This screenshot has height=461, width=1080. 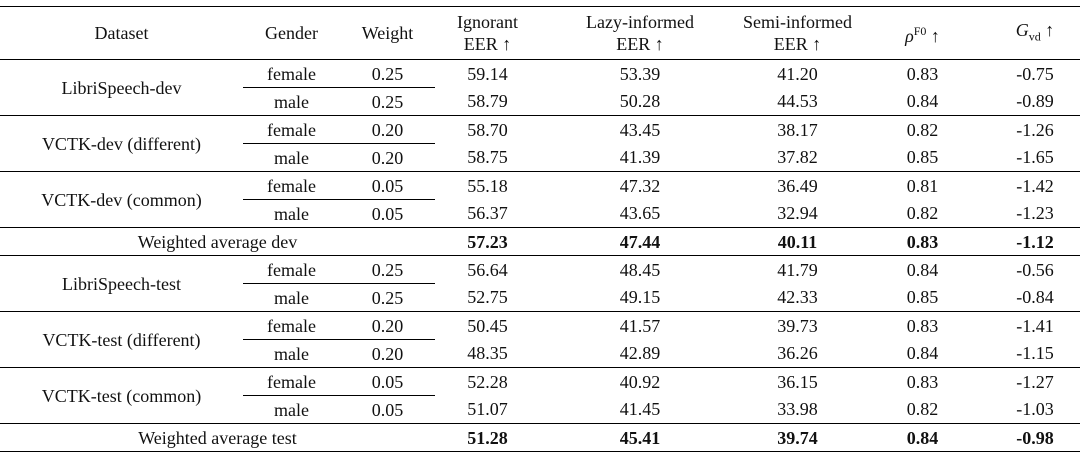 I want to click on value-cell: 55.18, so click(x=487, y=185).